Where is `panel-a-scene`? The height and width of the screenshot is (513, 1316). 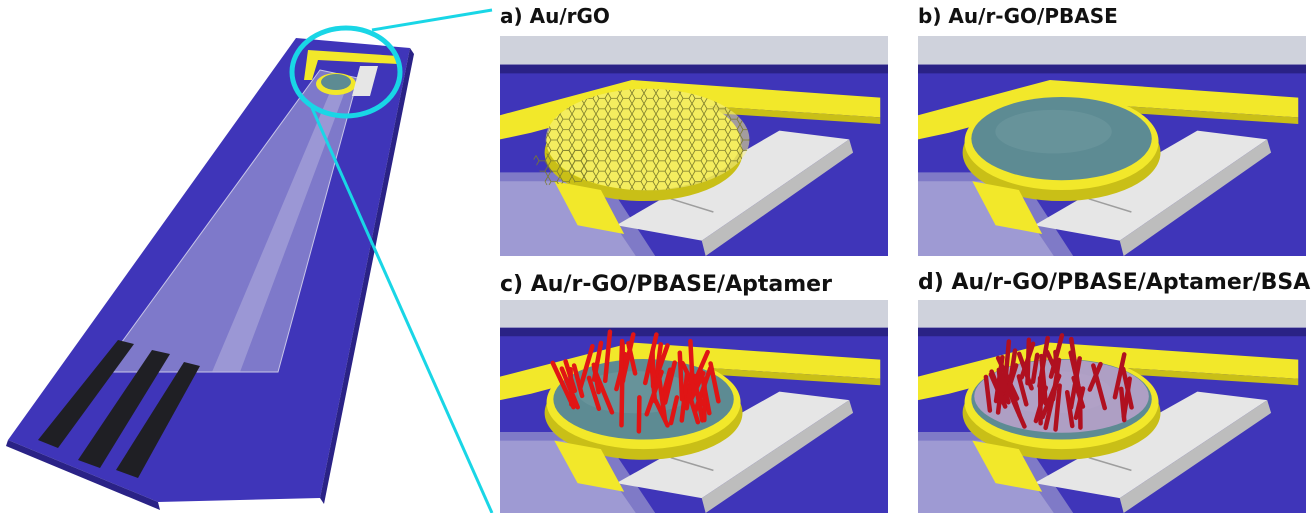
panel-a-scene is located at coordinates (694, 146).